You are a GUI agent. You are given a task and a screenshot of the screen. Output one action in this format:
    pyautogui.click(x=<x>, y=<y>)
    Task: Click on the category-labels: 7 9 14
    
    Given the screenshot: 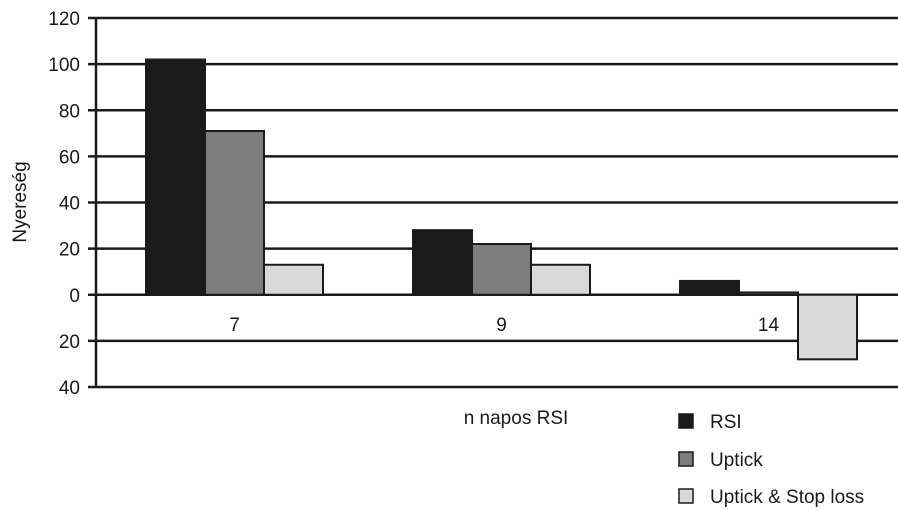 What is the action you would take?
    pyautogui.click(x=504, y=325)
    